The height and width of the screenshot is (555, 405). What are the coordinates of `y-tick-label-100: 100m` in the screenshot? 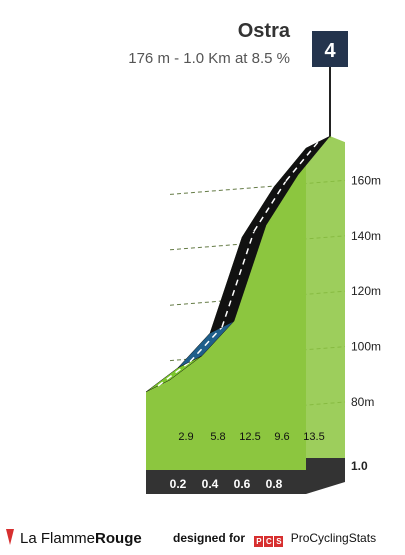 It's located at (366, 347).